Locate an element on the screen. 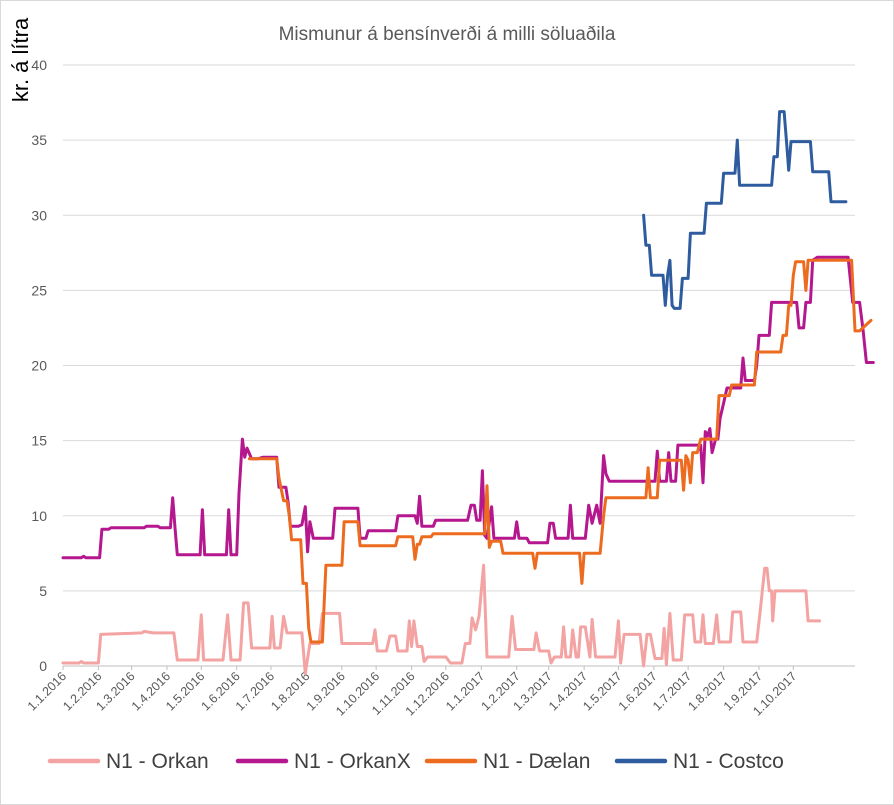 Image resolution: width=894 pixels, height=805 pixels. y-tick-label: 10 is located at coordinates (39, 516).